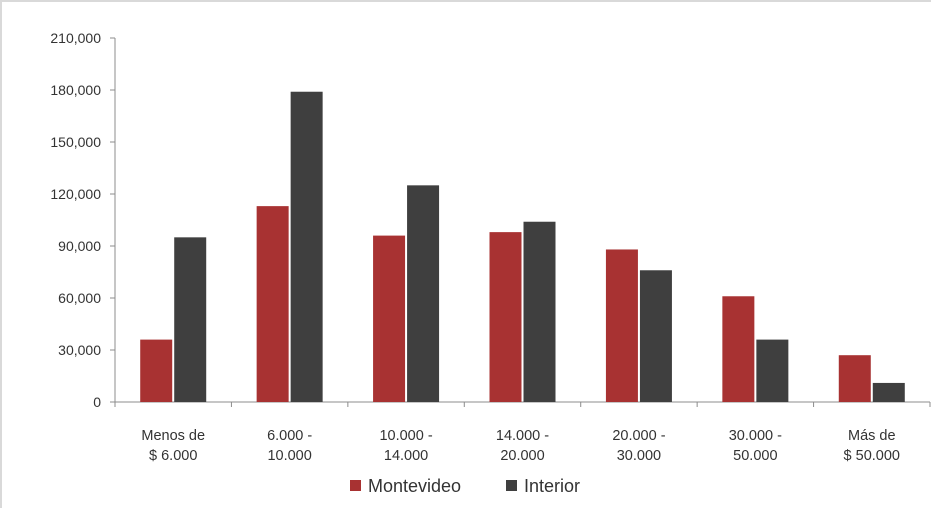  I want to click on x-category-label: 20.000 -, so click(638, 436).